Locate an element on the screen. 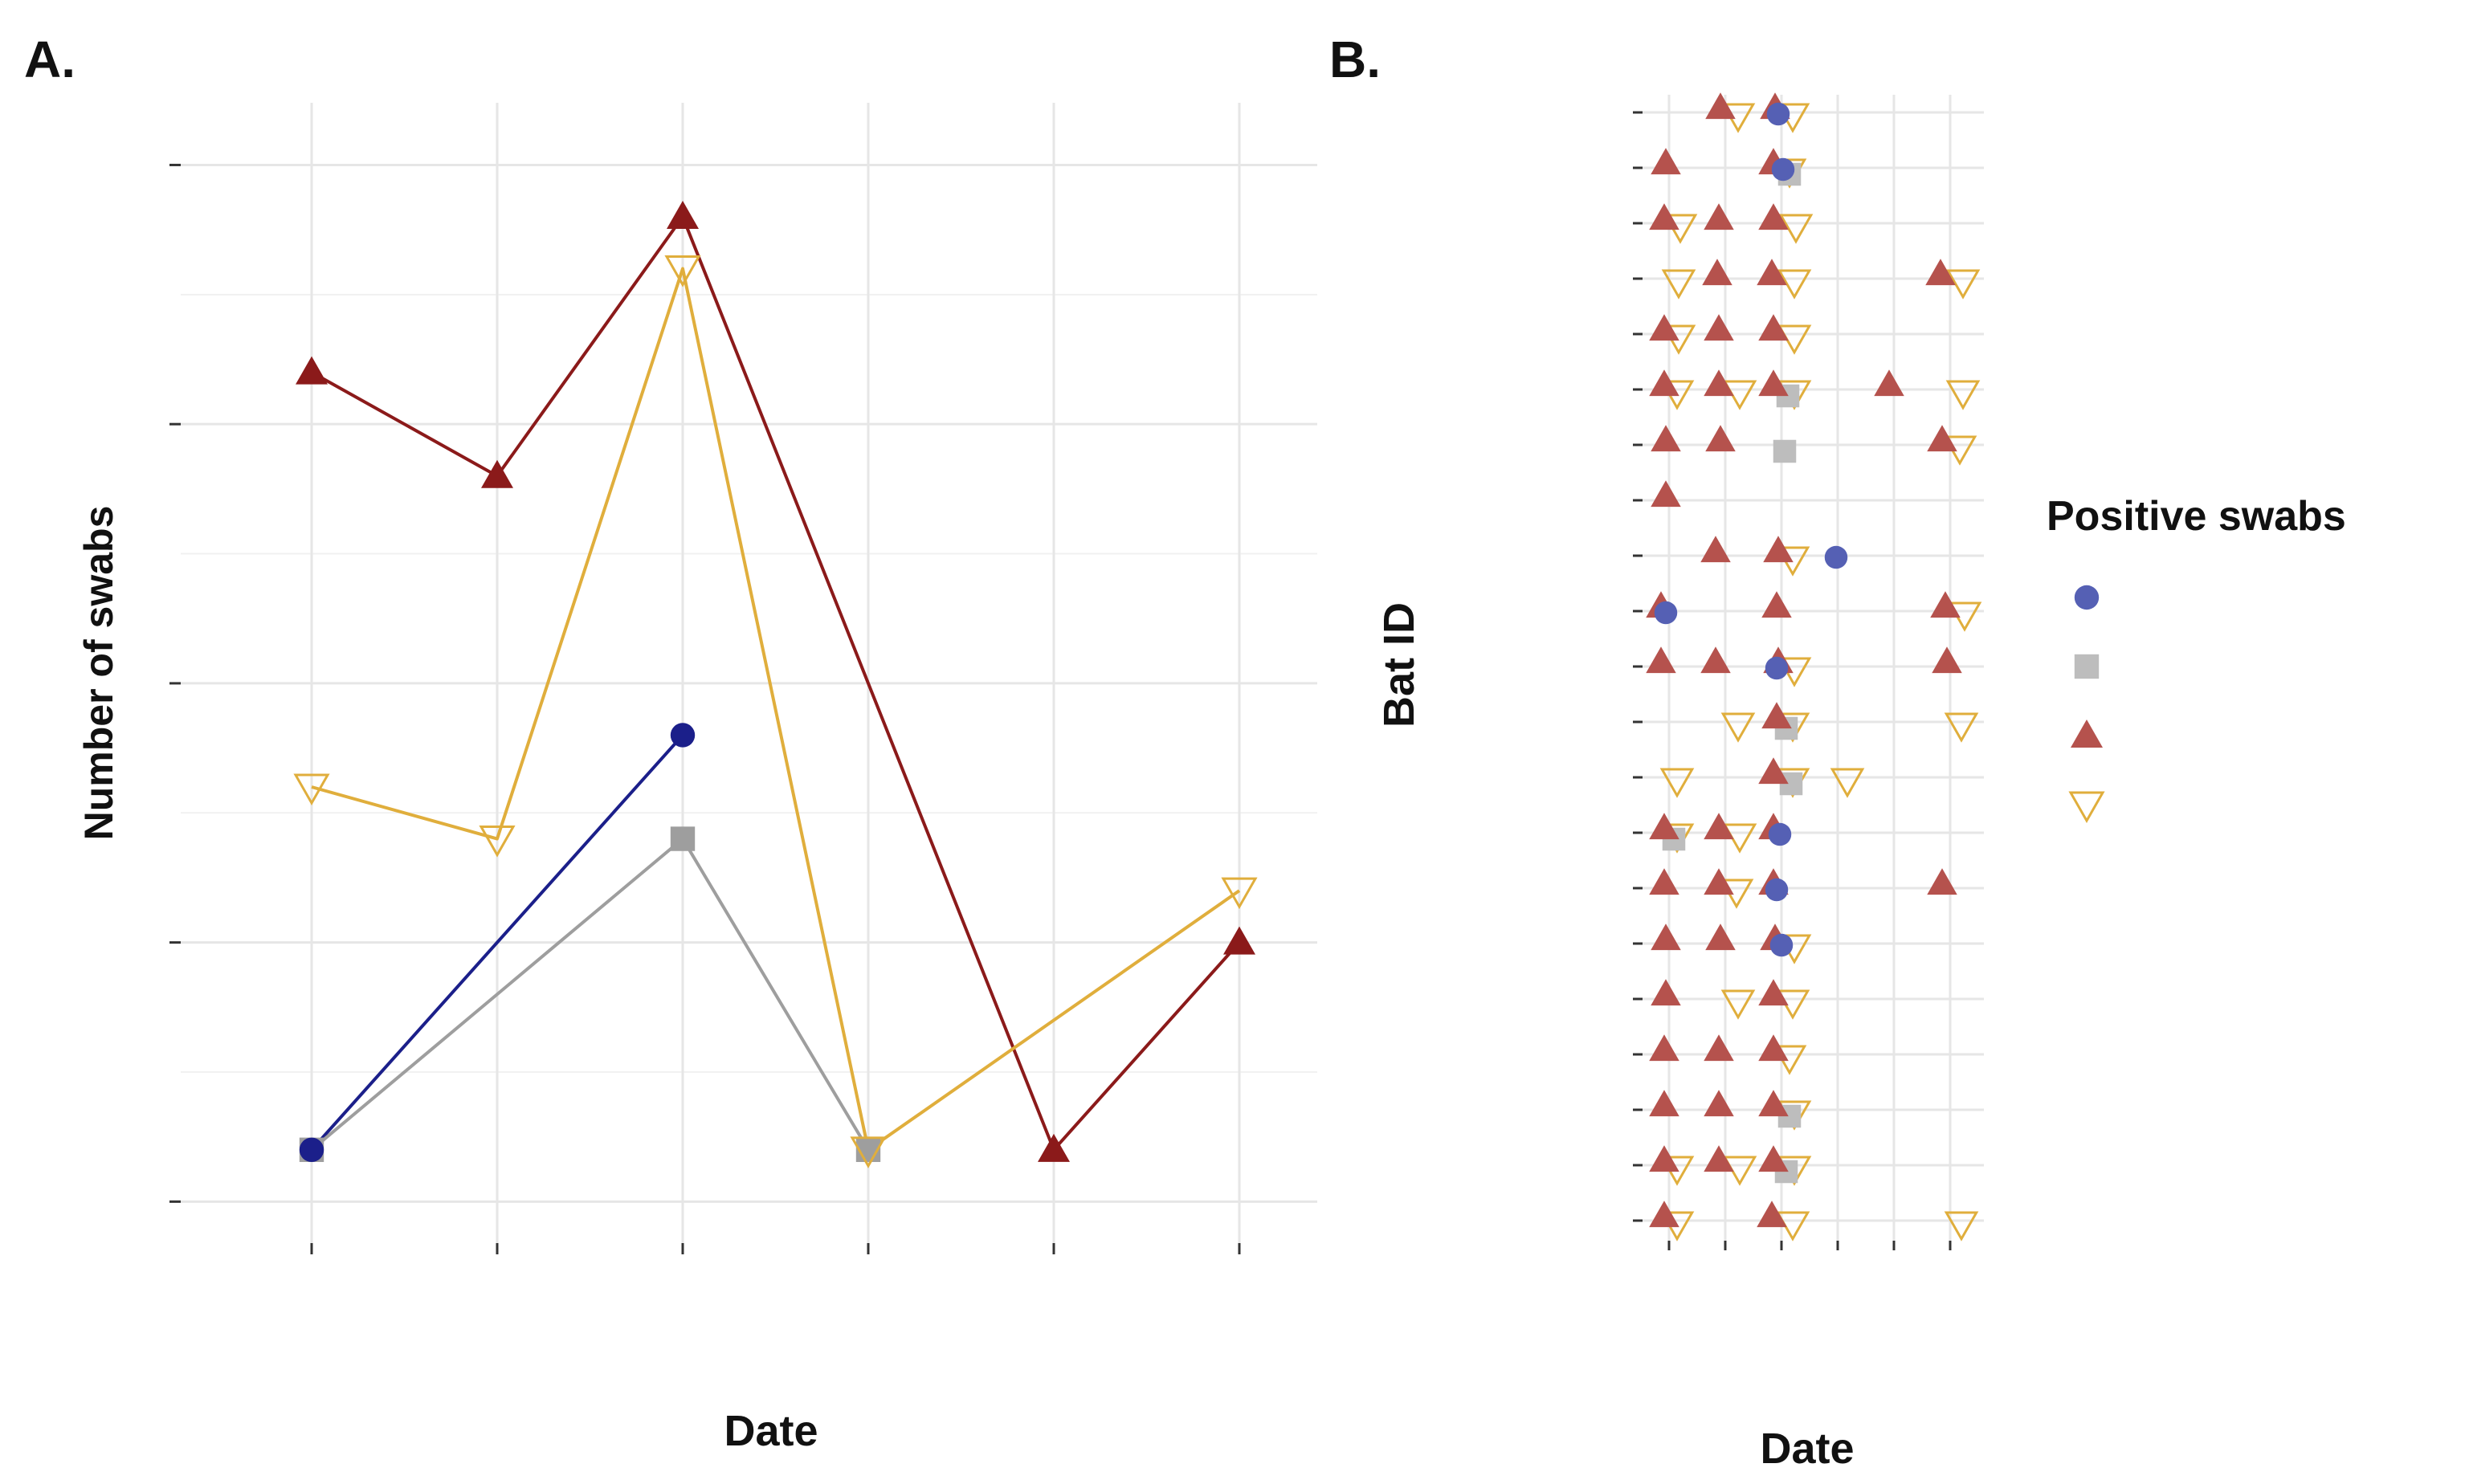 The height and width of the screenshot is (1484, 2465). panel-b-grid is located at coordinates (1813, 668).